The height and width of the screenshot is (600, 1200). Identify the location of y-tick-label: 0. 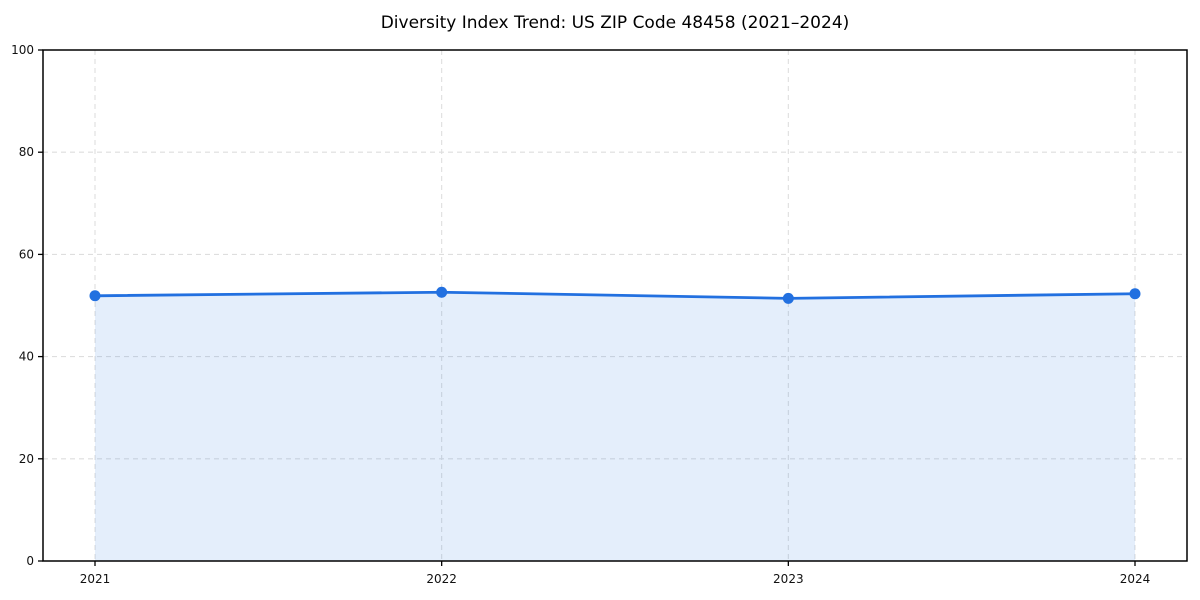
(30, 561).